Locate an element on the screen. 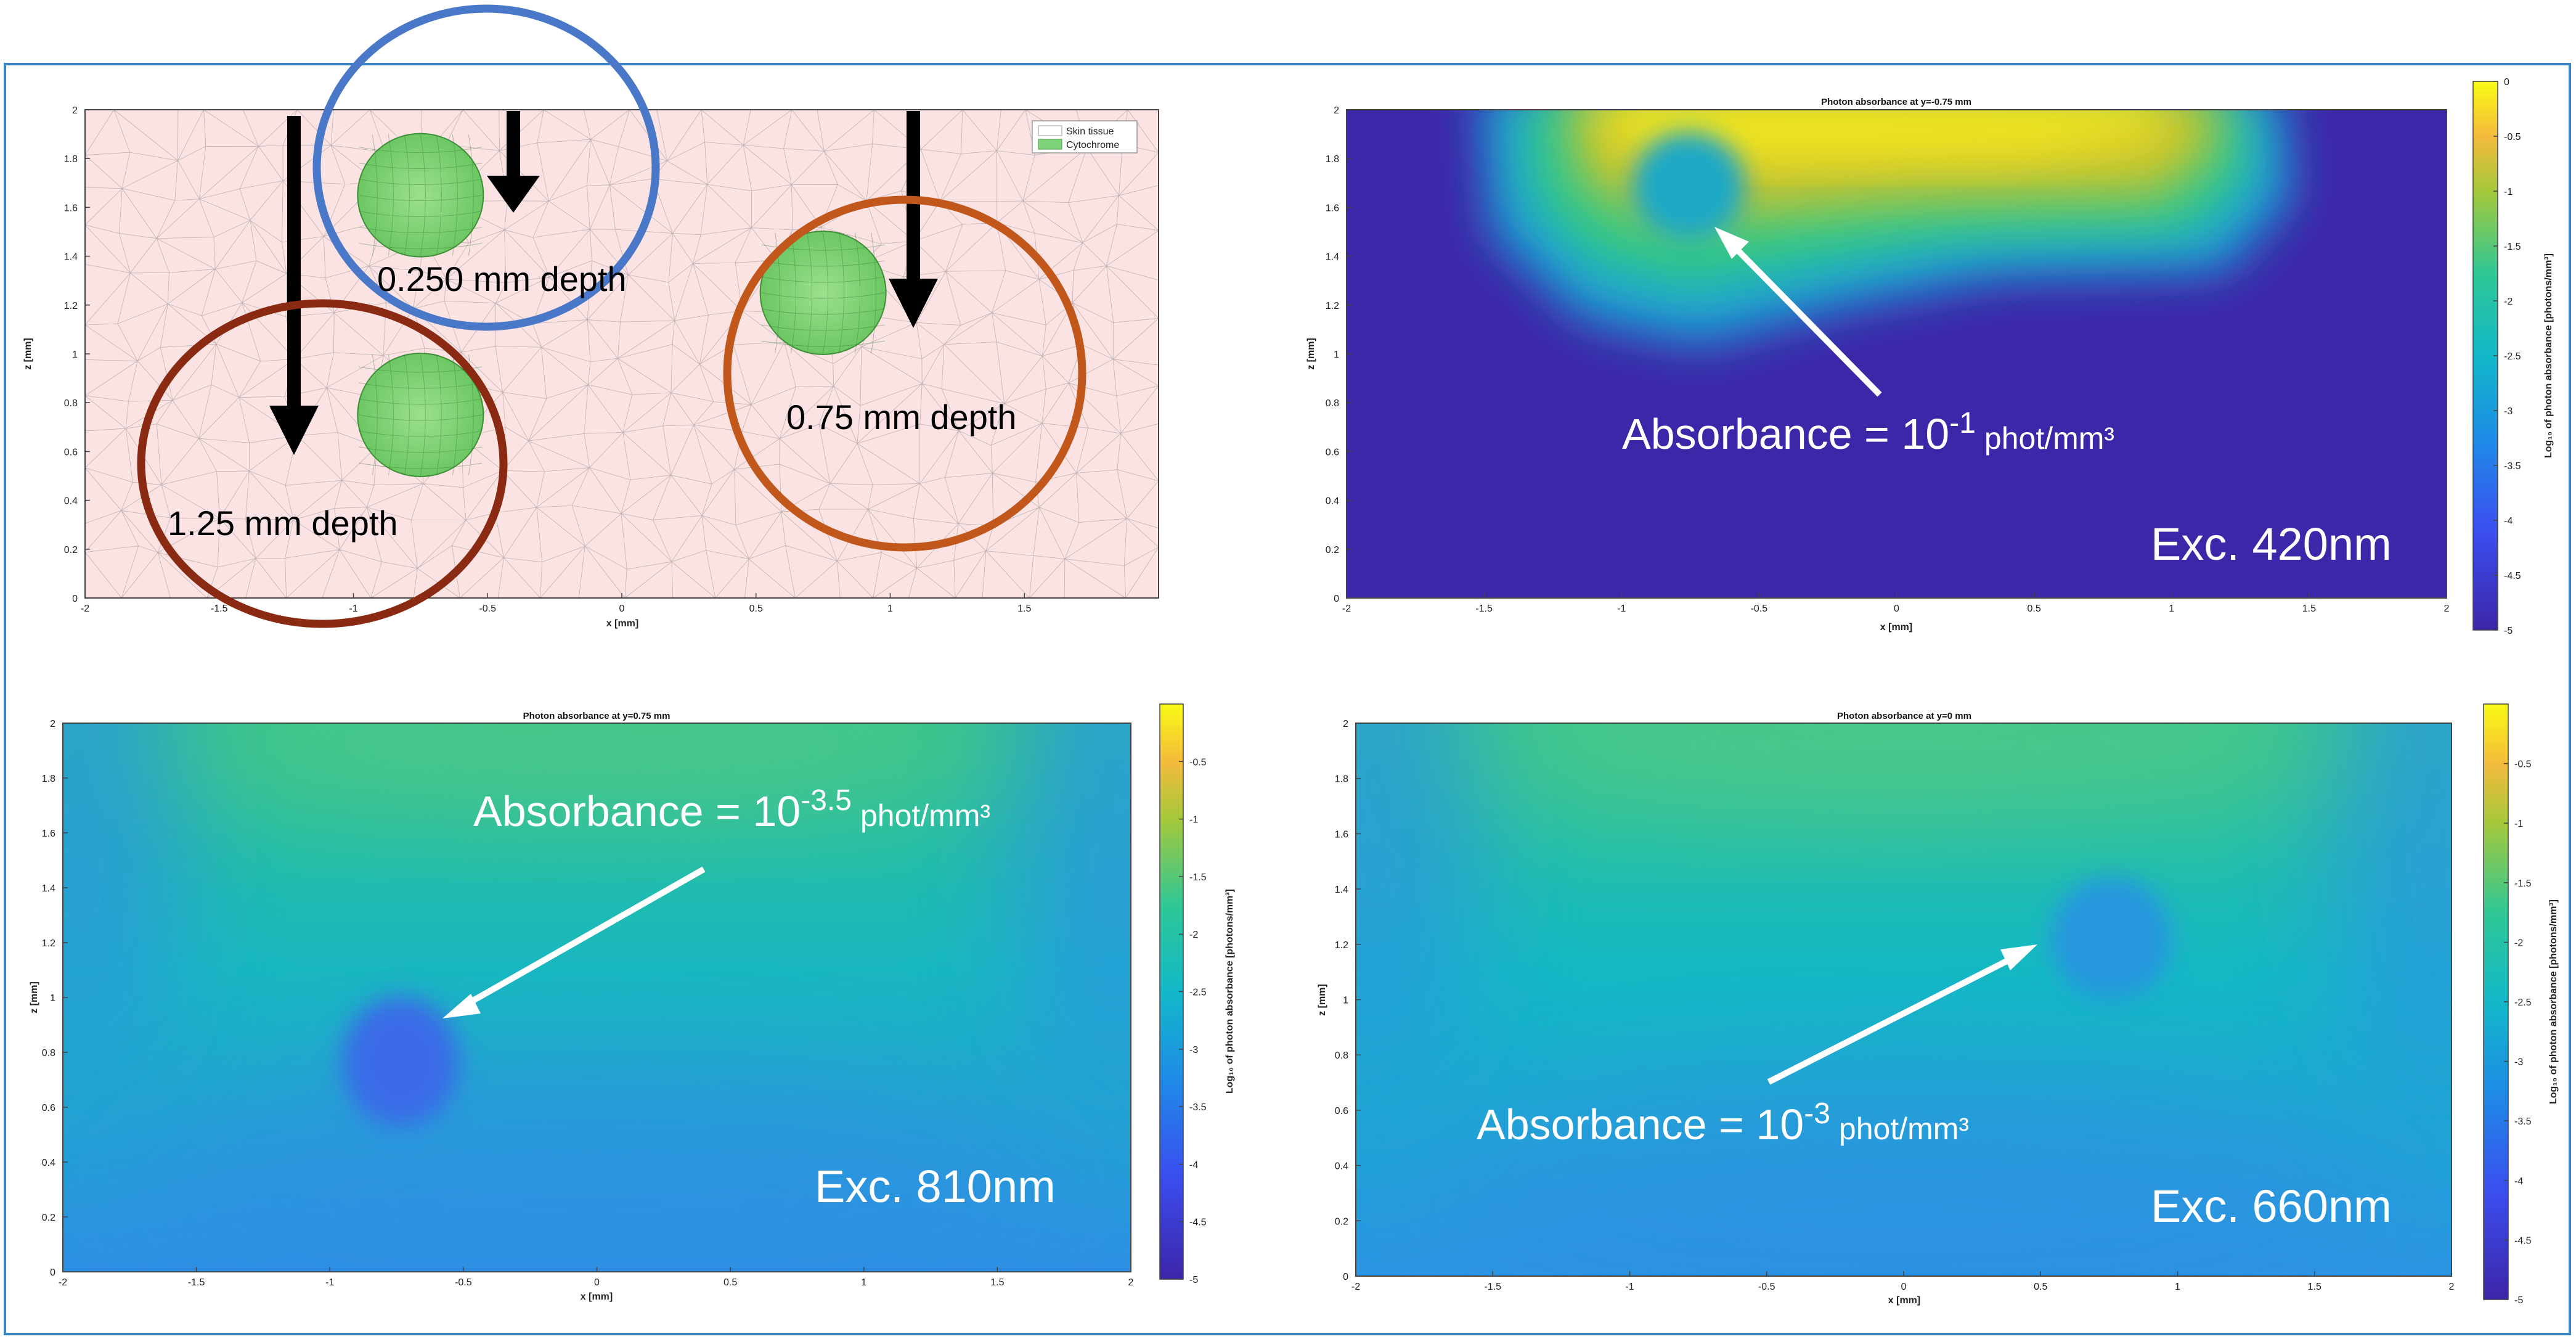  heatmap-420-ytick-label: 0.4 is located at coordinates (1333, 501).